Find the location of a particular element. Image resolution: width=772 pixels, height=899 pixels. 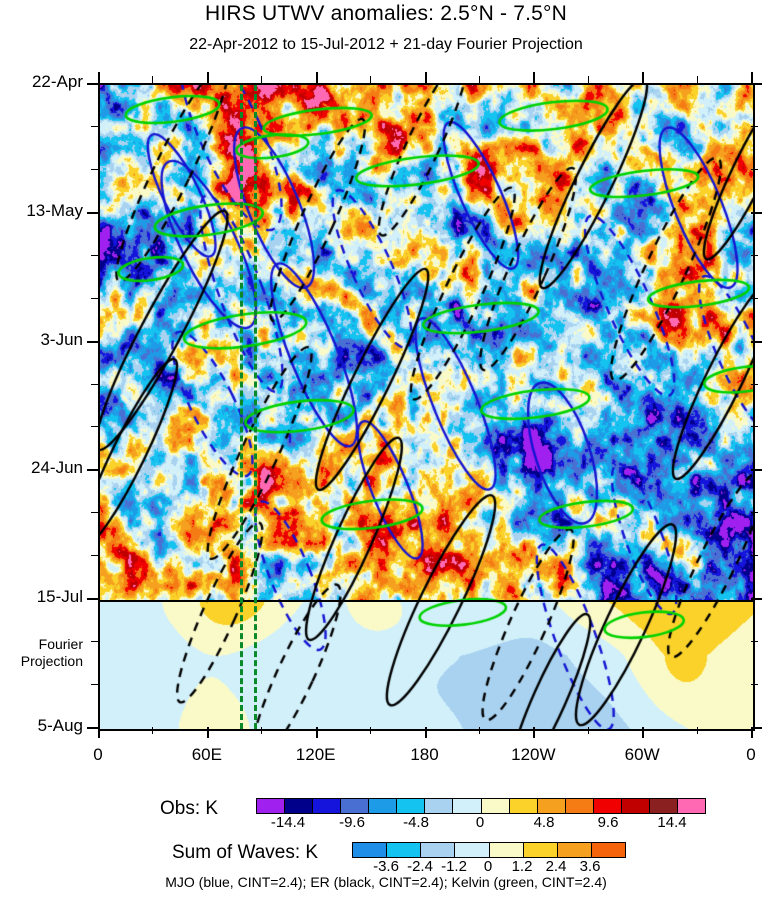

colorbar-tick-label: -14.4 is located at coordinates (288, 822).